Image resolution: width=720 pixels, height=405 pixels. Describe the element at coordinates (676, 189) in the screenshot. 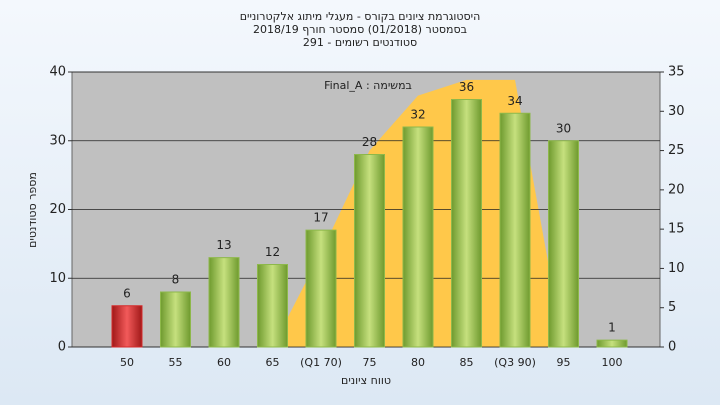

I see `y2-tick-label: 20` at that location.